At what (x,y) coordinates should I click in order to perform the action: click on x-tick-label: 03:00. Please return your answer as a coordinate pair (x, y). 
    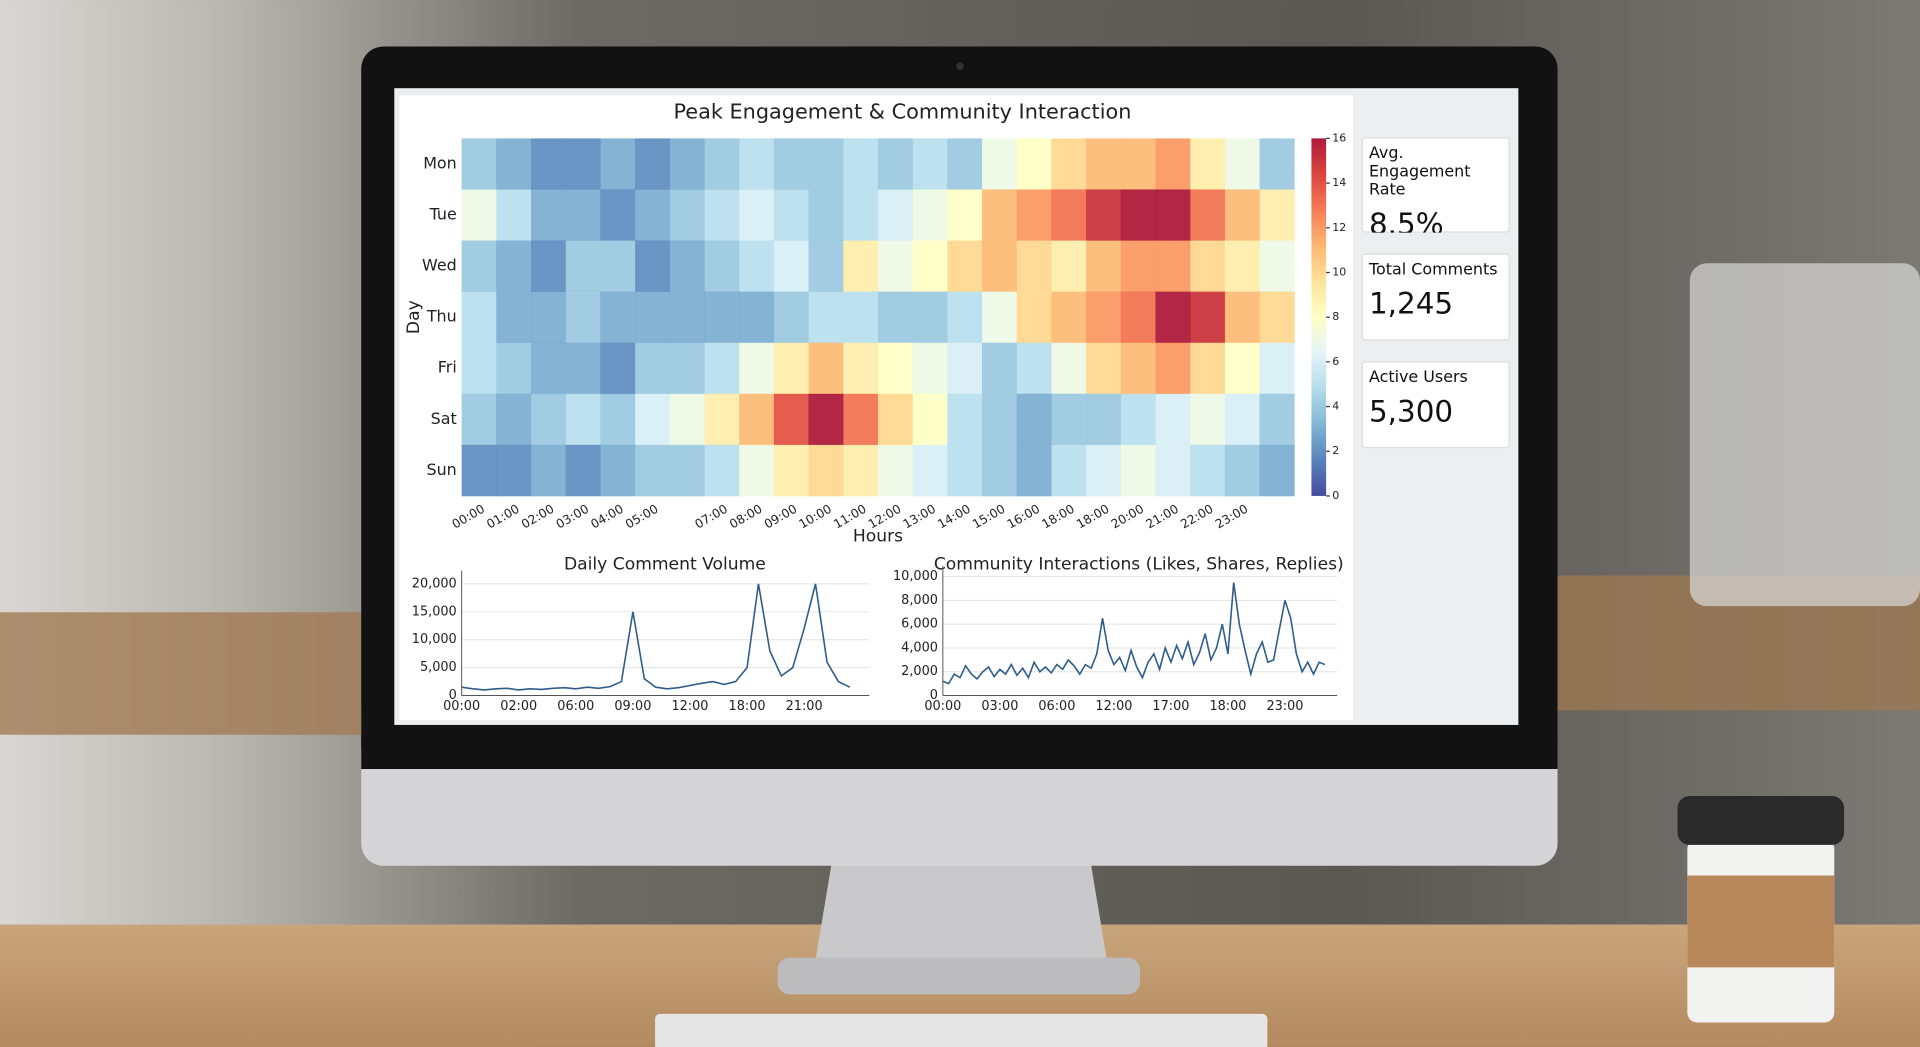
    Looking at the image, I should click on (999, 706).